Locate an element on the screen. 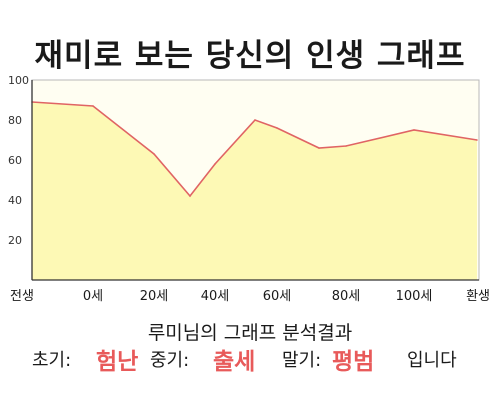 The width and height of the screenshot is (500, 400). x-tick-label: 환생 is located at coordinates (478, 296).